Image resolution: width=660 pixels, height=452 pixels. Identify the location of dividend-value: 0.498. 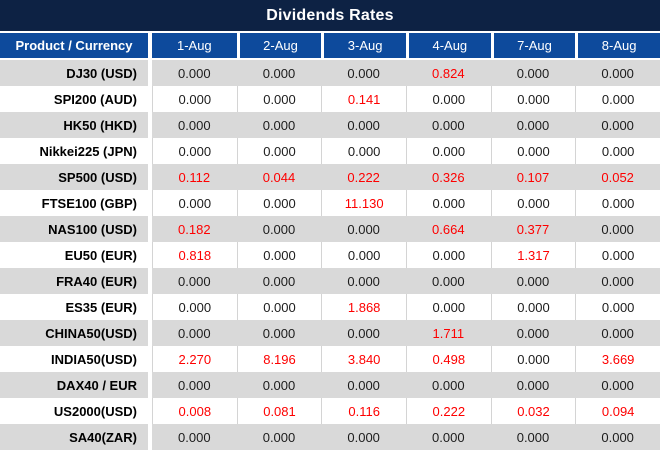
(448, 359).